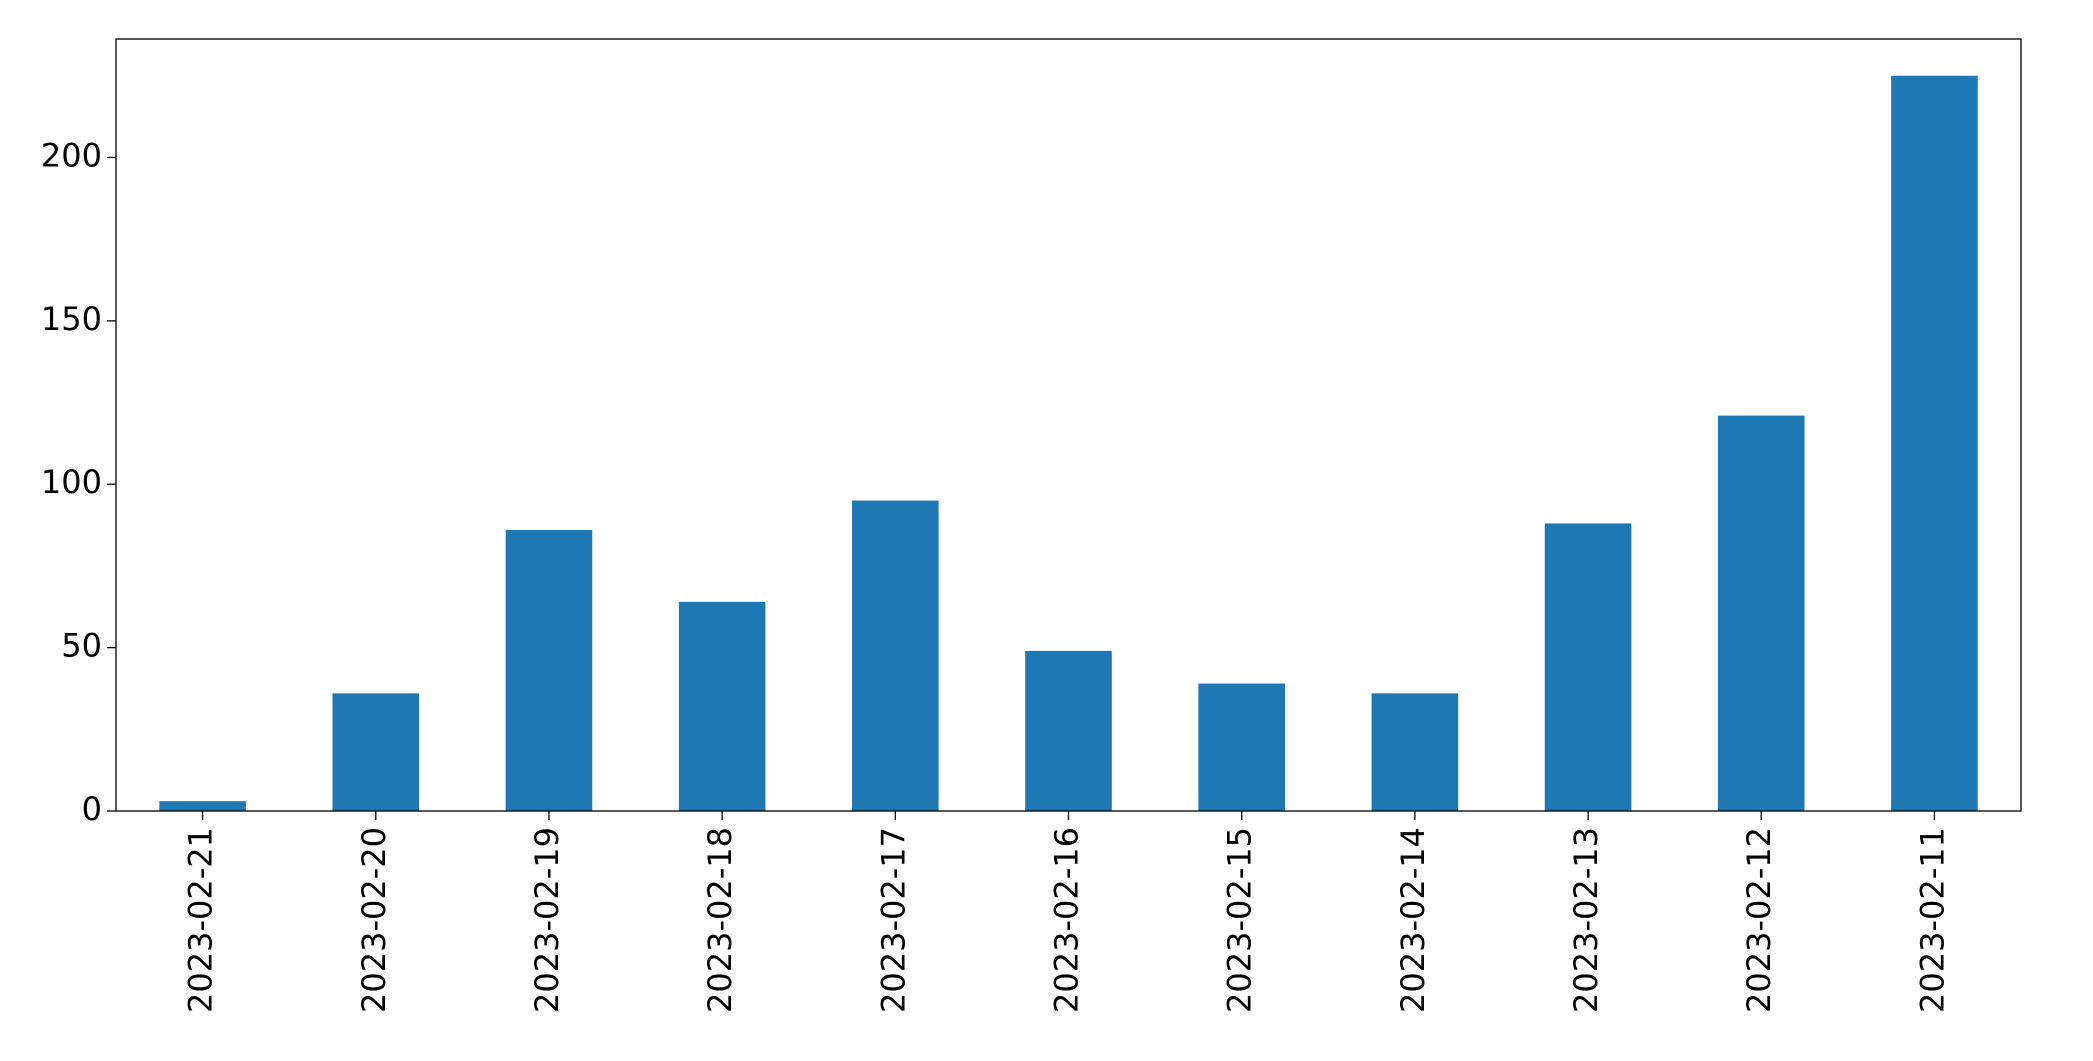 Image resolution: width=2093 pixels, height=1061 pixels. Describe the element at coordinates (720, 920) in the screenshot. I see `x-tick-label: 2023-02-18` at that location.